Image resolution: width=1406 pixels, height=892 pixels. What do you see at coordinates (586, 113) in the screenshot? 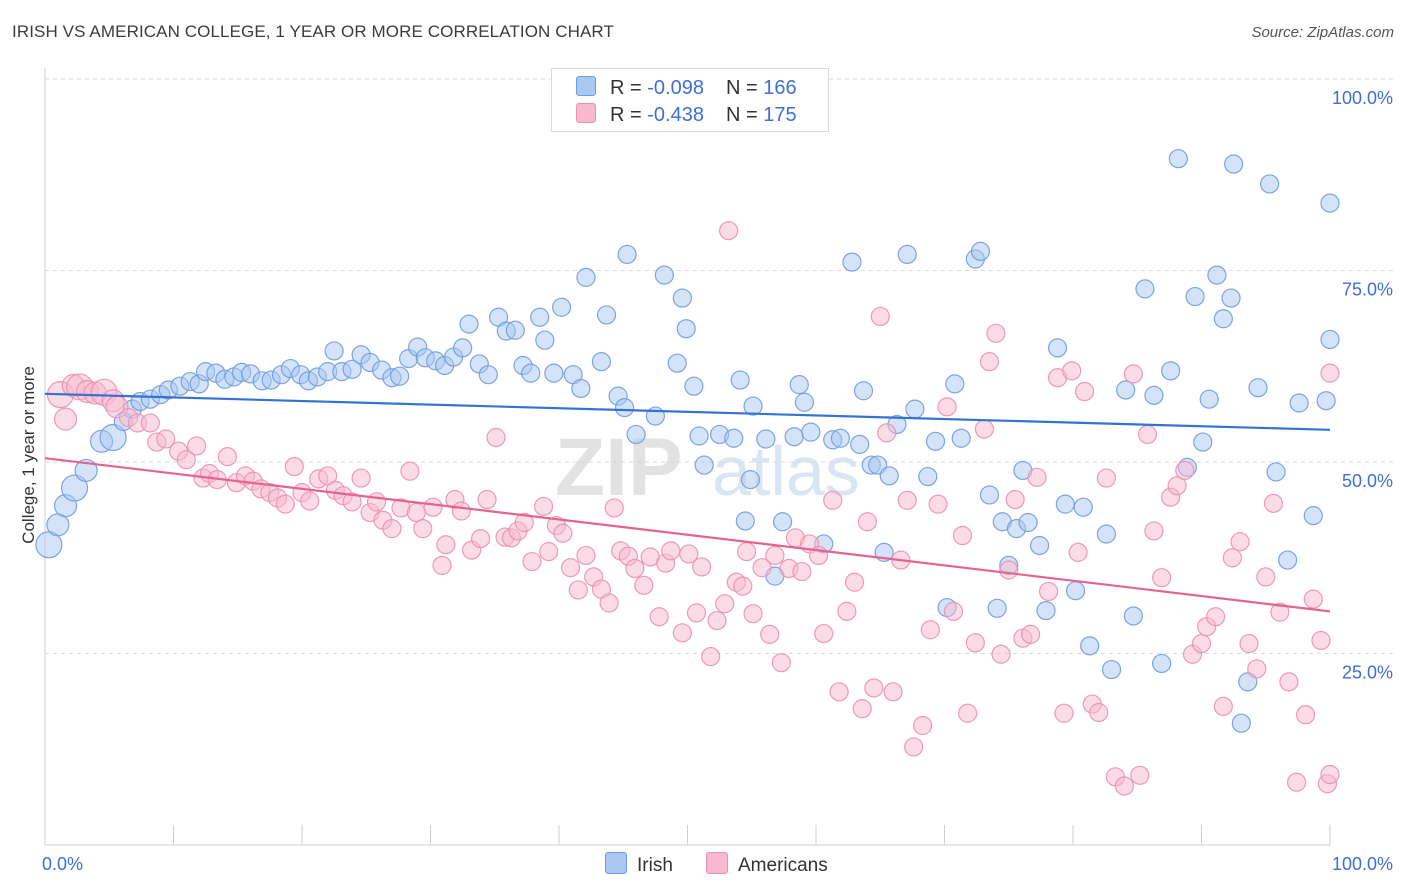
I see `americans-swatch` at bounding box center [586, 113].